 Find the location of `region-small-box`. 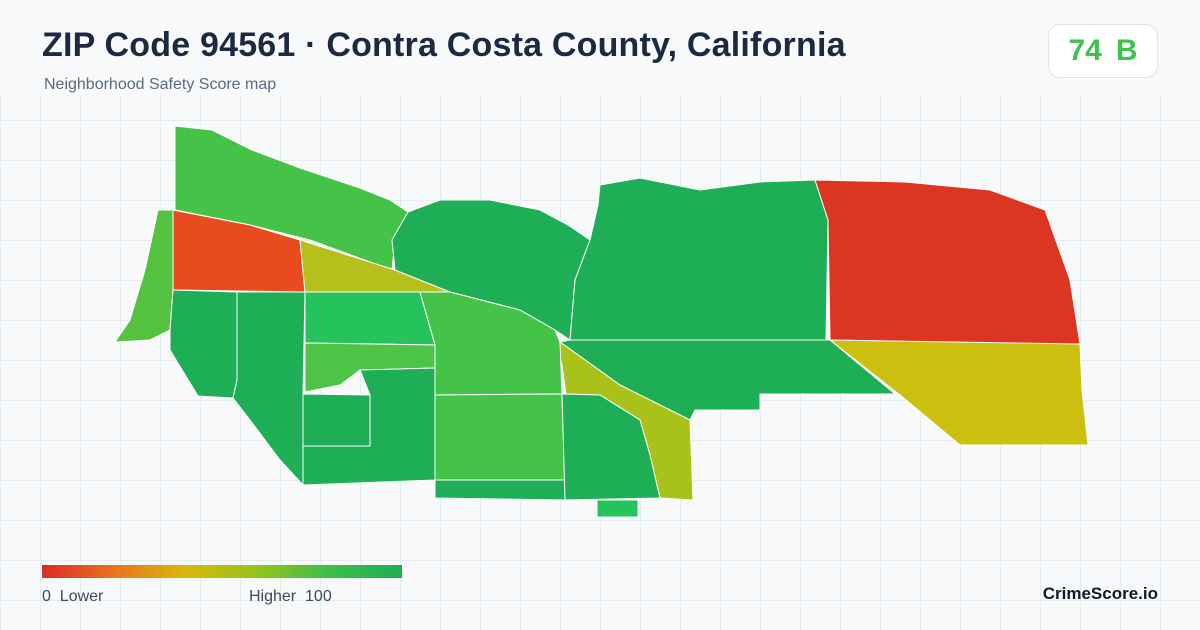

region-small-box is located at coordinates (336, 420).